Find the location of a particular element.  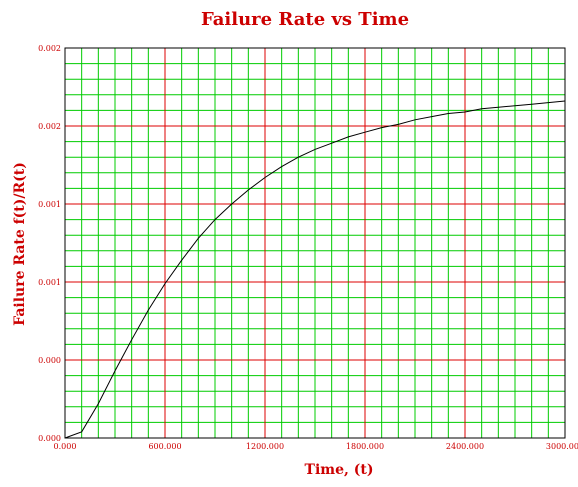

x-tick-label: 600.000 is located at coordinates (164, 446).